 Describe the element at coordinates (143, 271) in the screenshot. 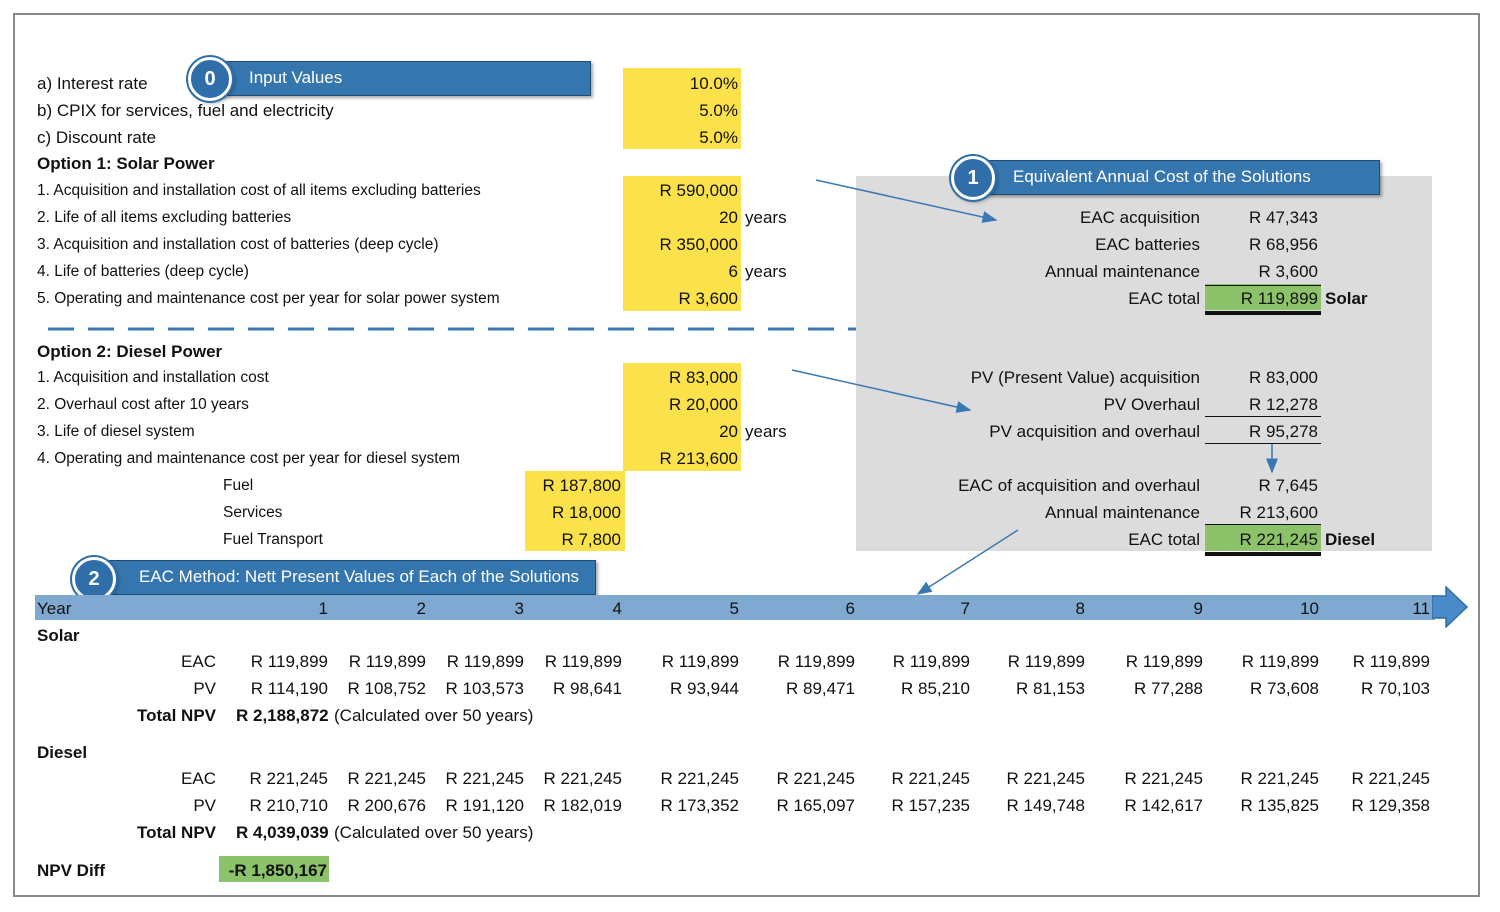

I see `solar-input-label: 4. Life of batteries (deep cycle)` at that location.